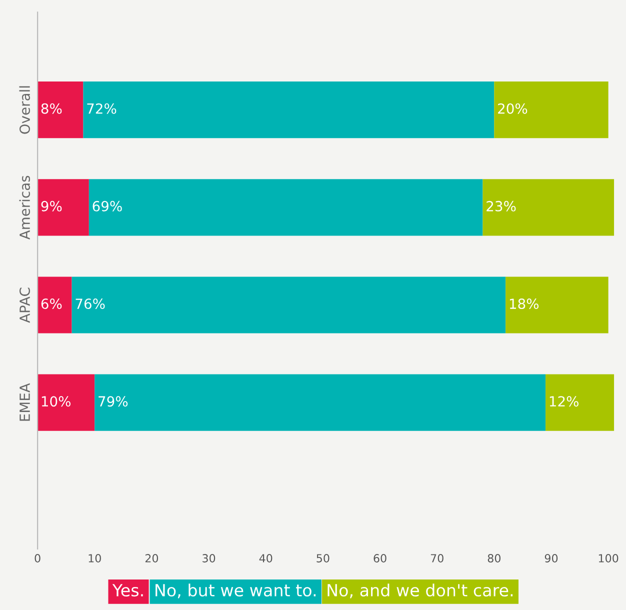 This screenshot has height=610, width=626. What do you see at coordinates (323, 558) in the screenshot?
I see `x-tick-label: 50` at bounding box center [323, 558].